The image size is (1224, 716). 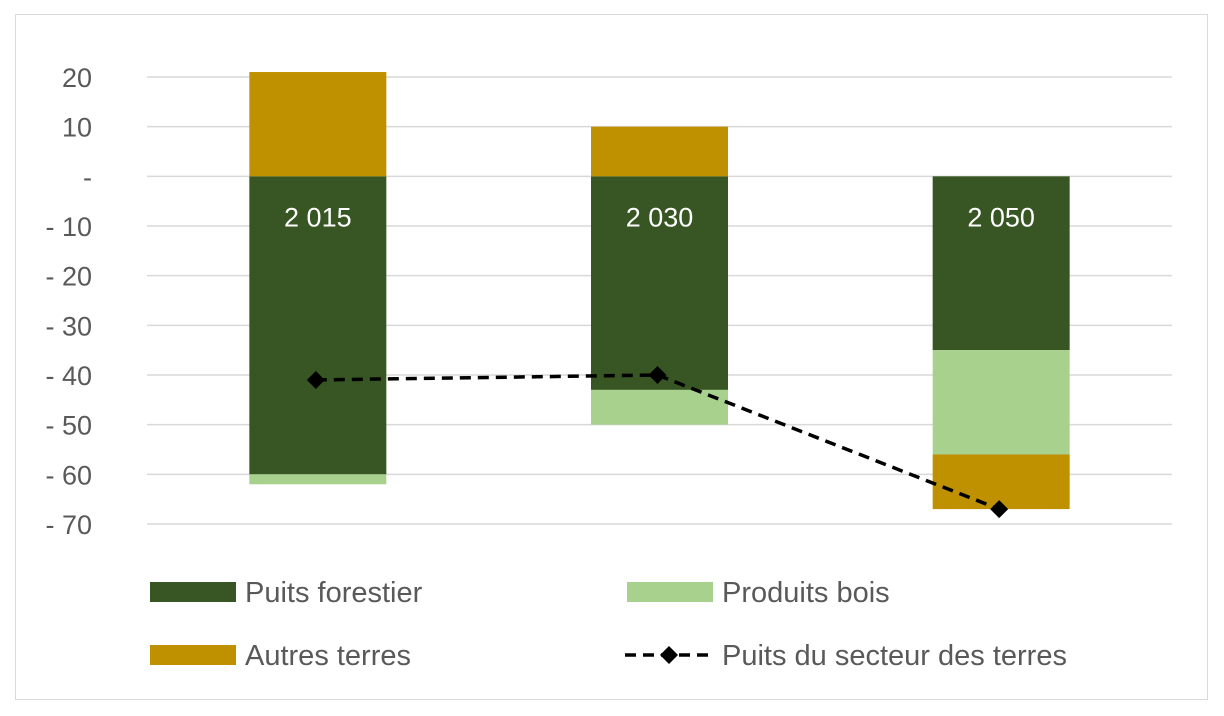 I want to click on legend-marker, so click(x=669, y=655).